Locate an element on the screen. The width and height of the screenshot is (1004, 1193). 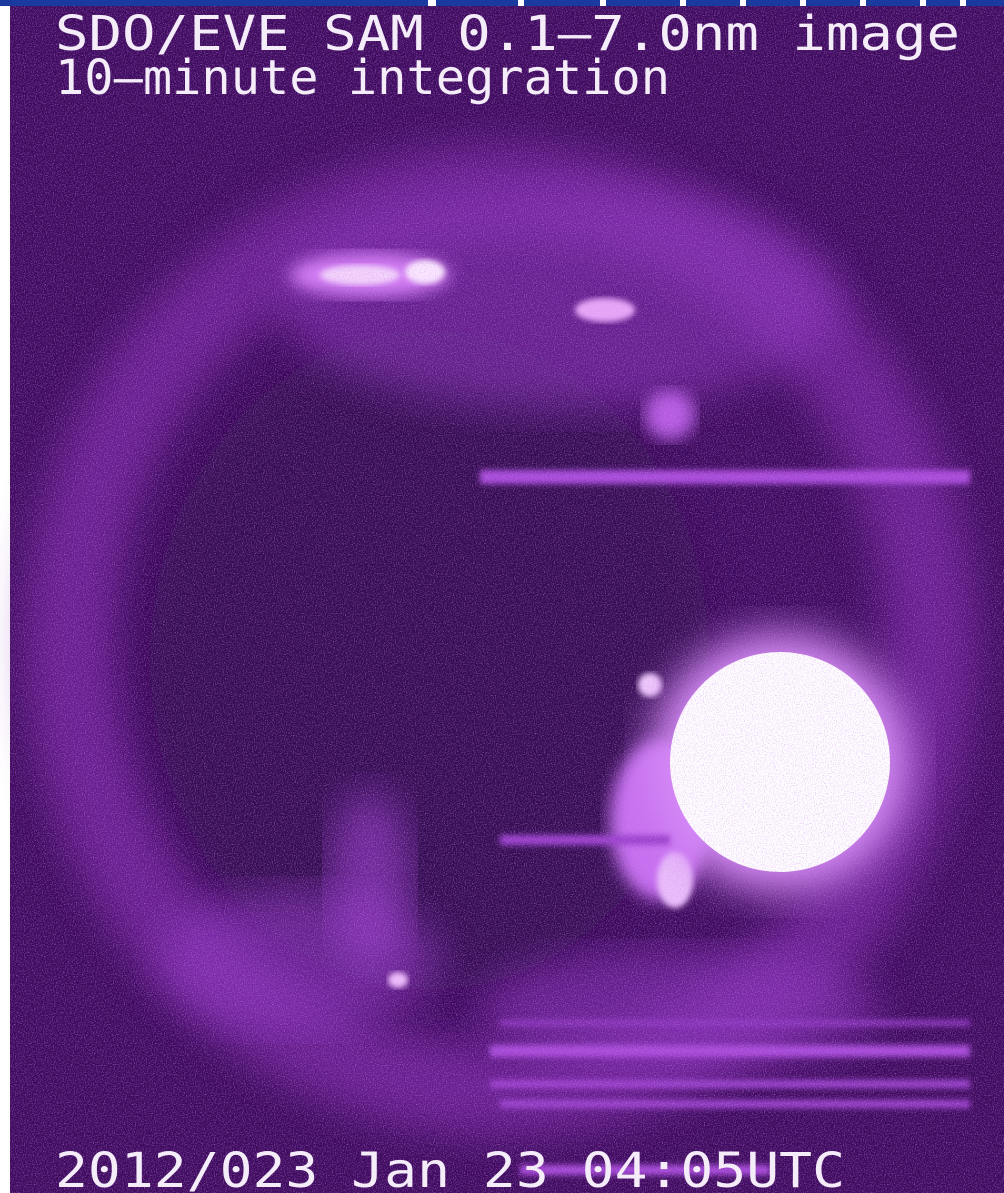
subtitle: 10—minute integration is located at coordinates (362, 78).